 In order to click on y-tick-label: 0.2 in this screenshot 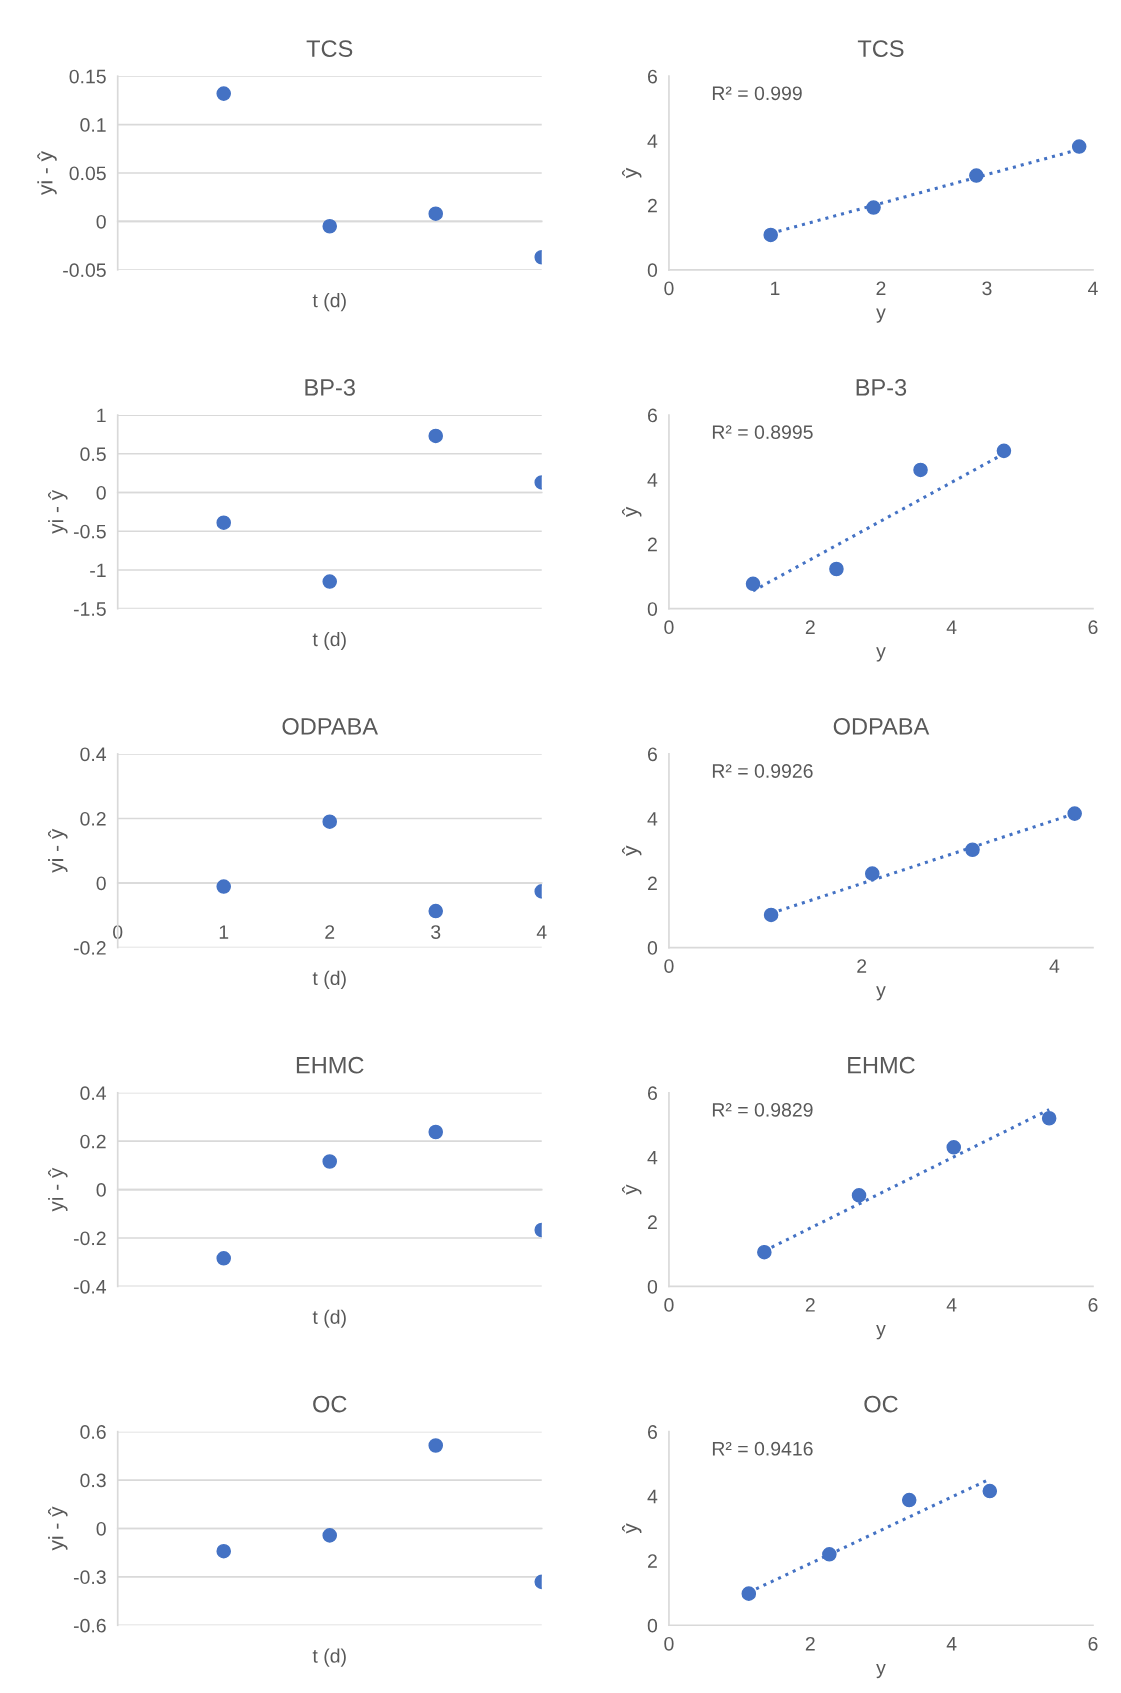, I will do `click(93, 818)`.